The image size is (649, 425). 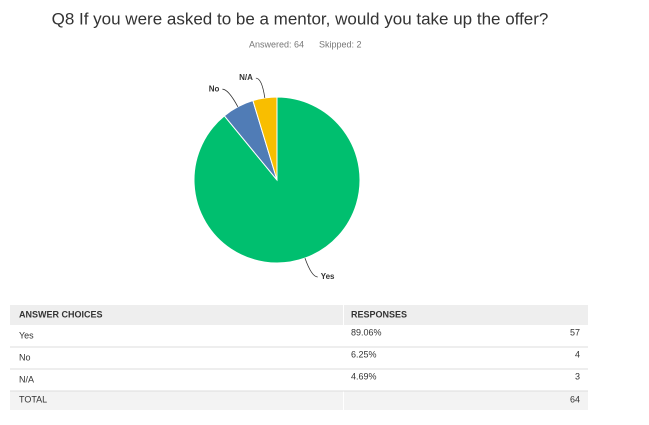 I want to click on answered: Answered: 64, so click(x=276, y=44).